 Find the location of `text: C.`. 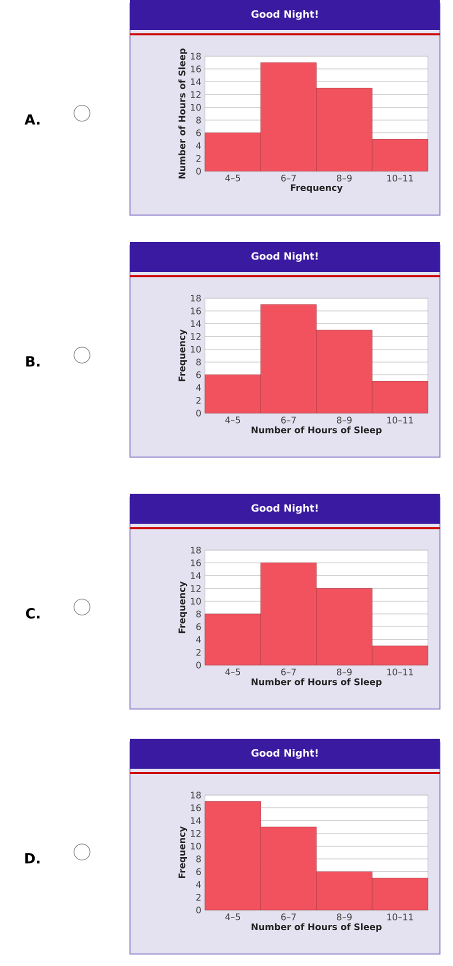

text: C. is located at coordinates (33, 613).